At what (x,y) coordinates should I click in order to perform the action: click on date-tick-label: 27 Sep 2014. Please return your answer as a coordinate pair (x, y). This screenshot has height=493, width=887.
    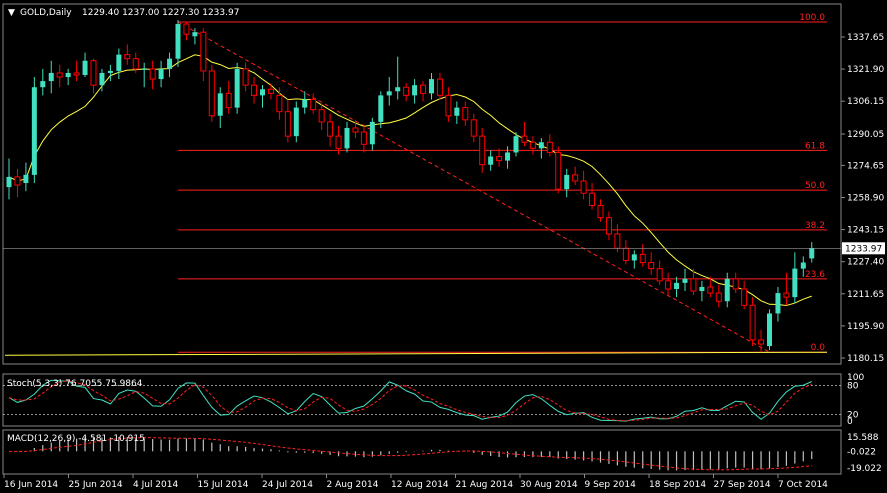
    Looking at the image, I should click on (742, 485).